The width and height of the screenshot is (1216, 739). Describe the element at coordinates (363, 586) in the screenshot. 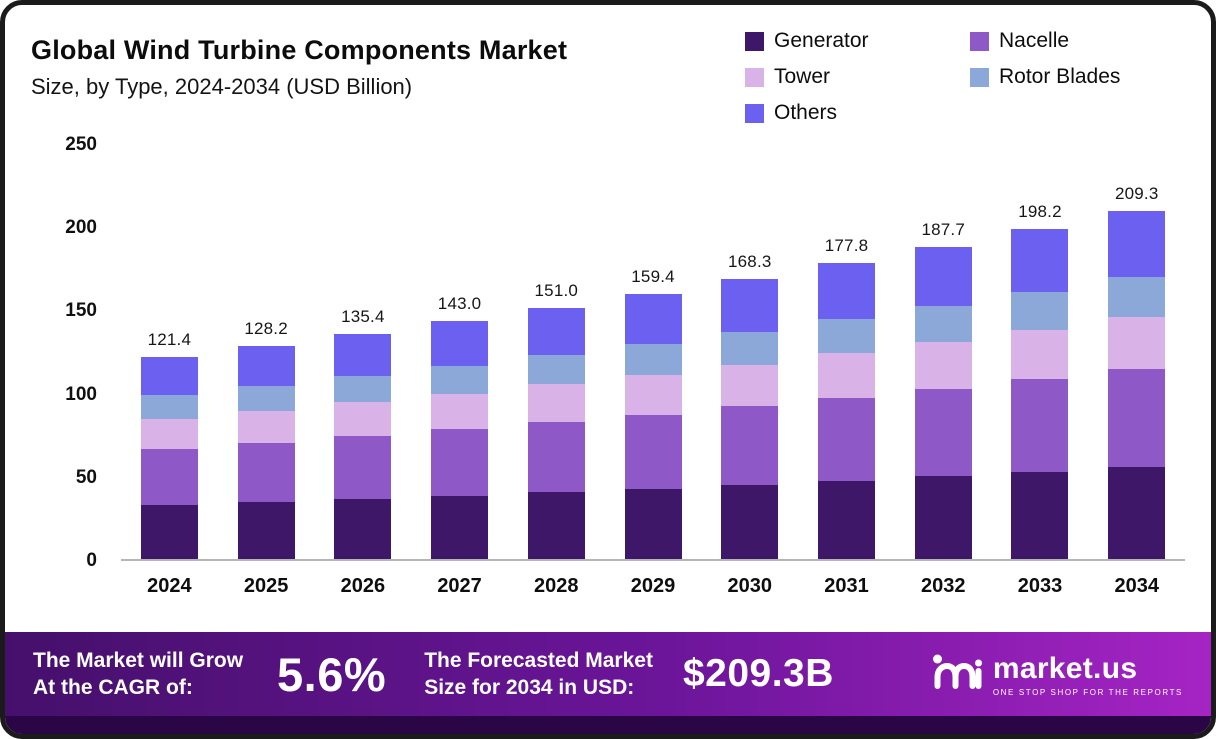

I see `x-tick-label-2026: 2026` at that location.